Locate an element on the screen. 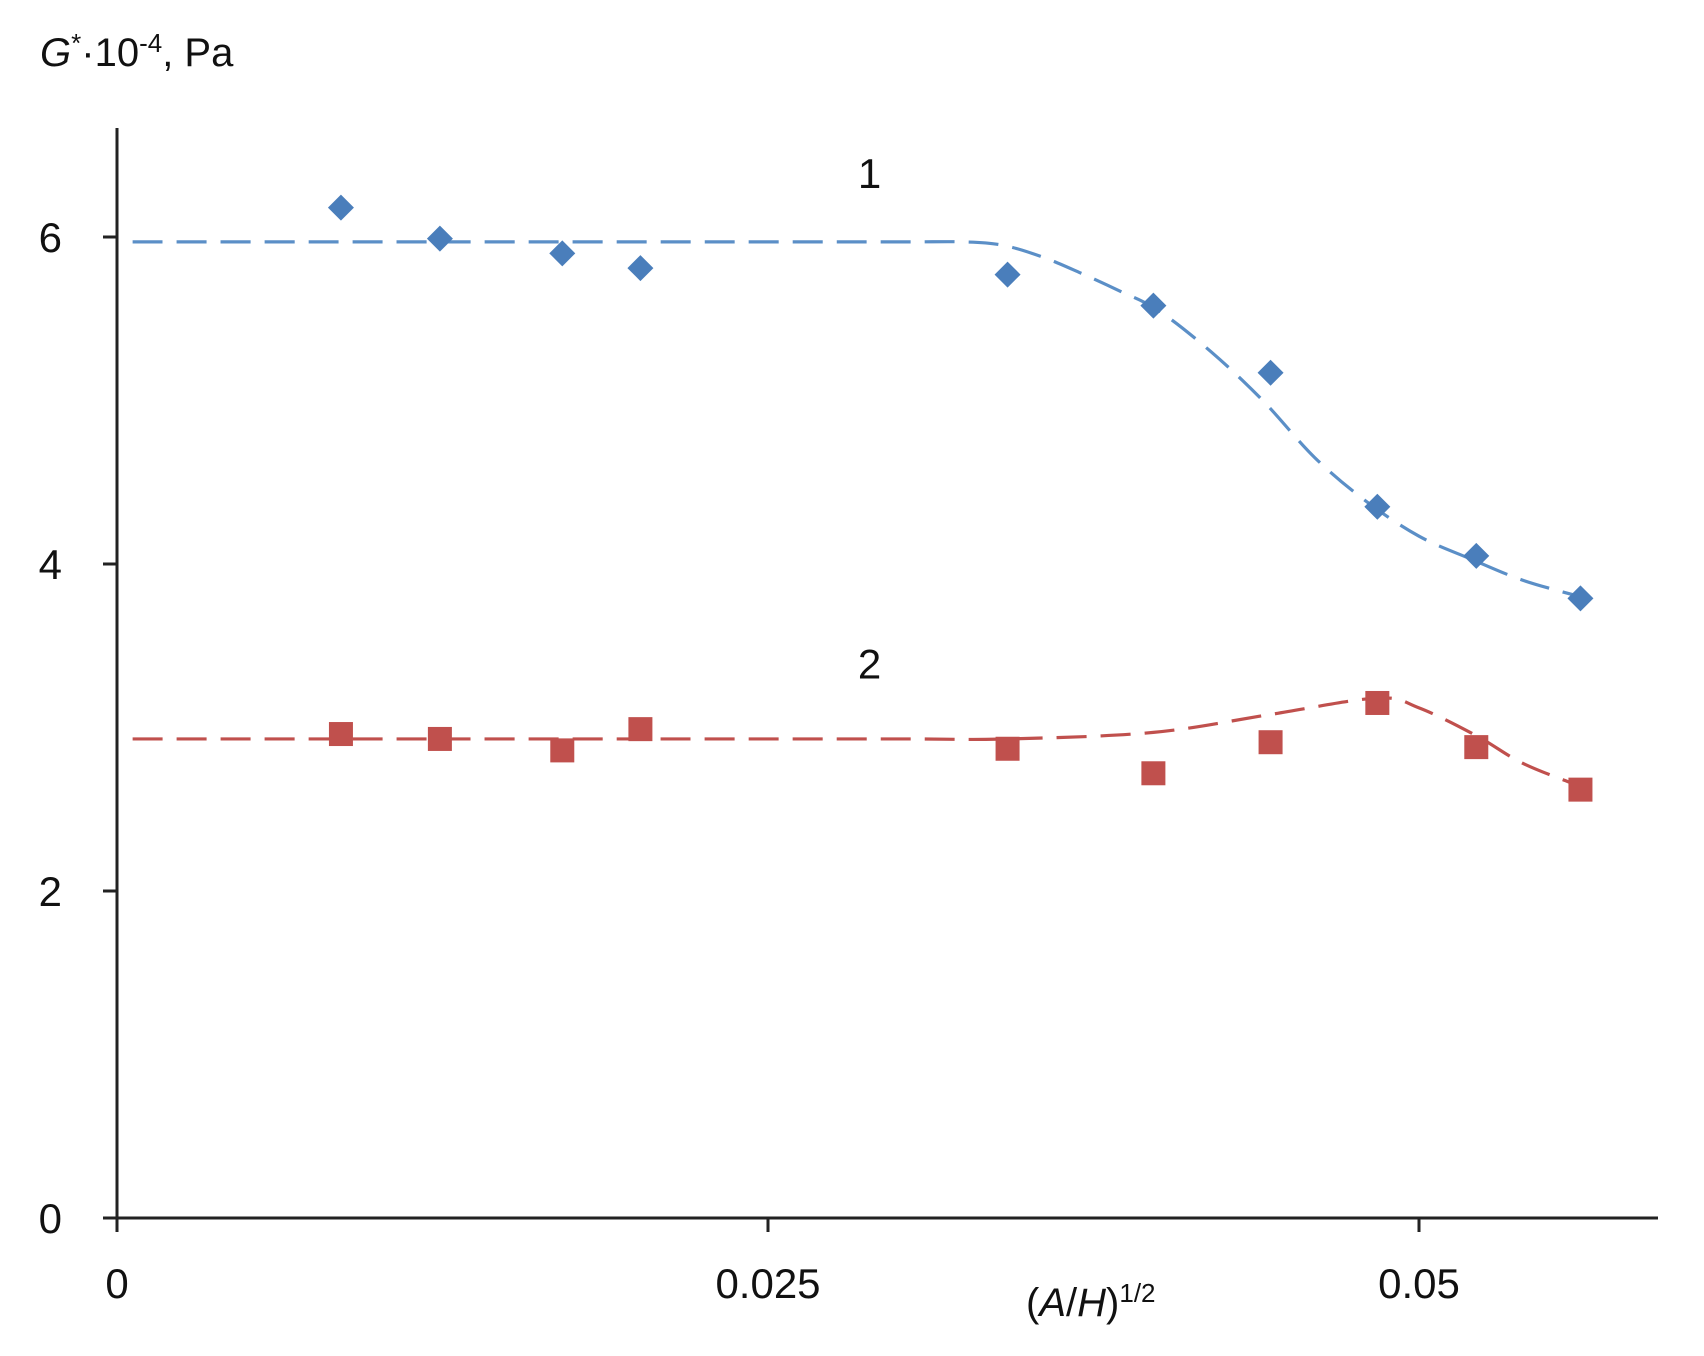 This screenshot has width=1704, height=1356. y-axis-title-star: * is located at coordinates (76, 43).